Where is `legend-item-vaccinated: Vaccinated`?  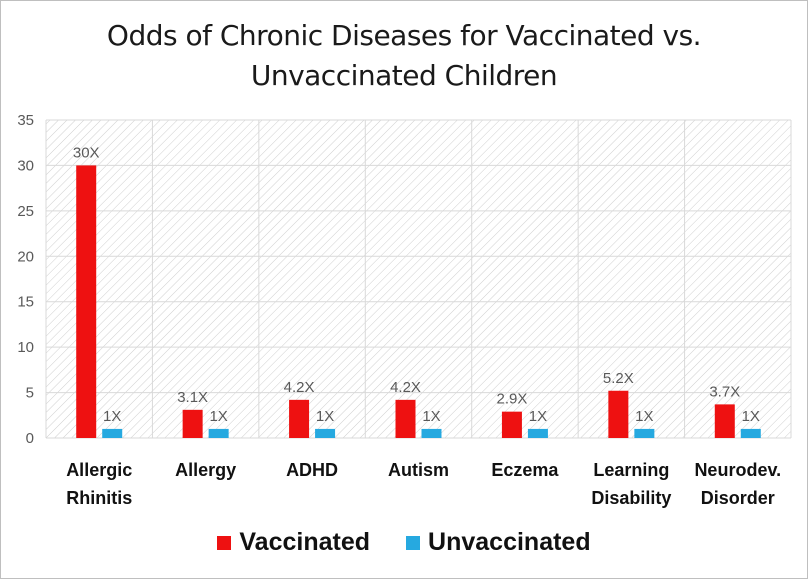
legend-item-vaccinated: Vaccinated is located at coordinates (293, 542).